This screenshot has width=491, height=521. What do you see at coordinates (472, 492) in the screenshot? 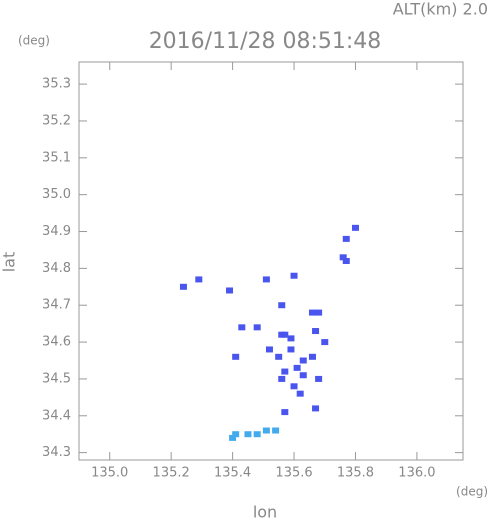
I see `x-unit: (deg)` at bounding box center [472, 492].